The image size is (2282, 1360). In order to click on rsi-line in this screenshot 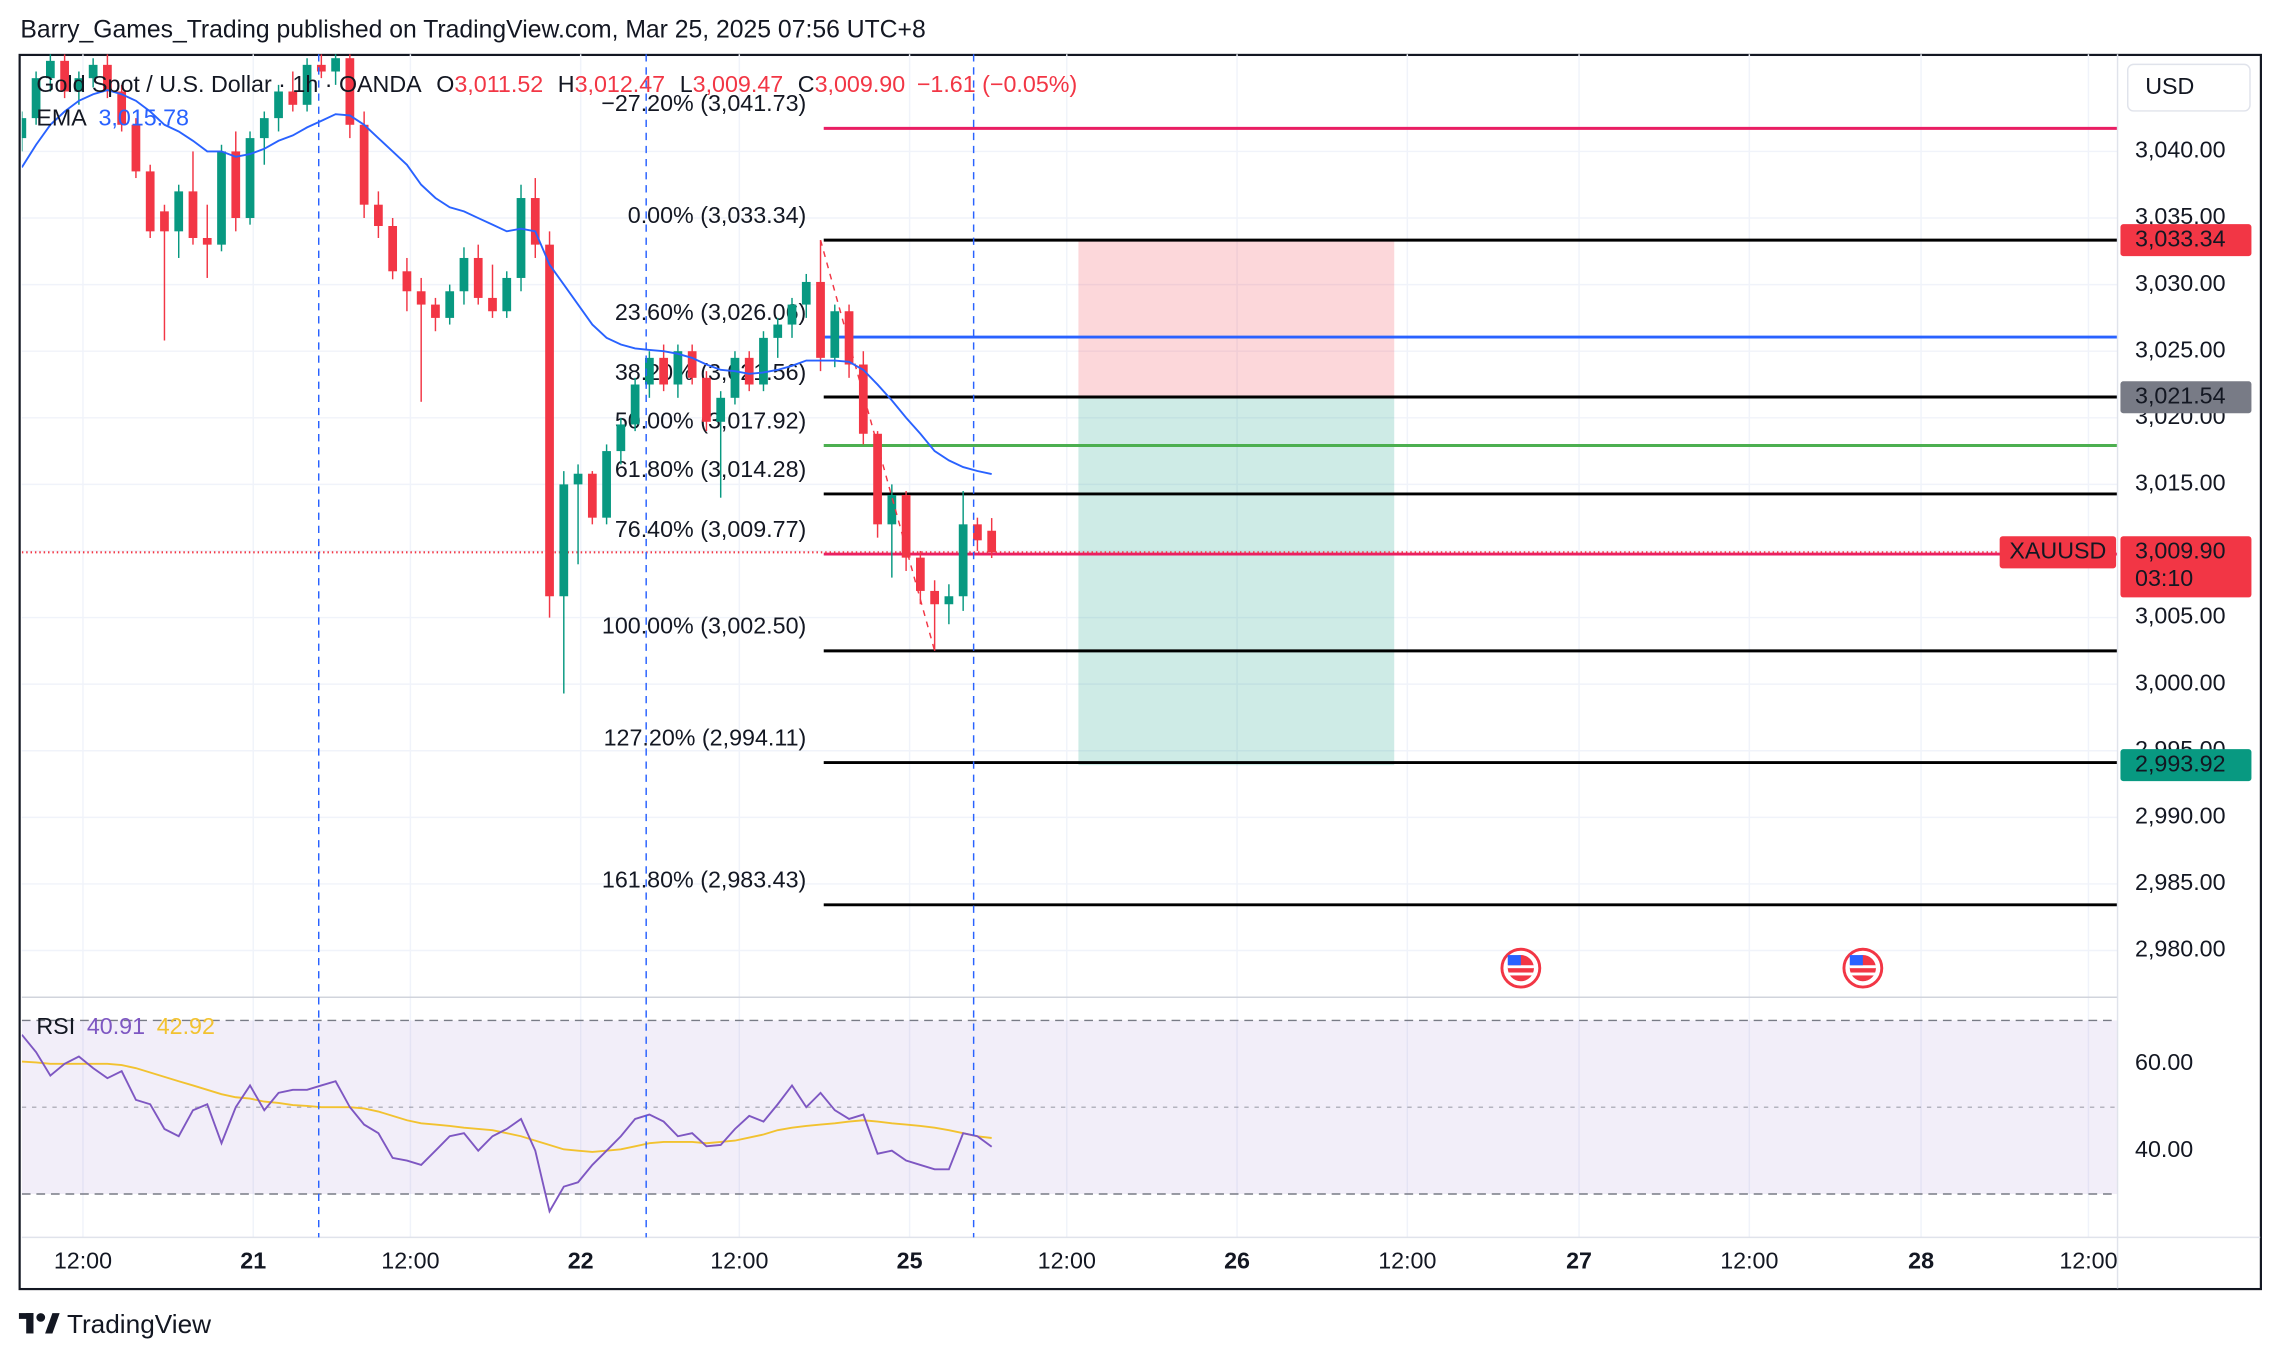, I will do `click(507, 1124)`.